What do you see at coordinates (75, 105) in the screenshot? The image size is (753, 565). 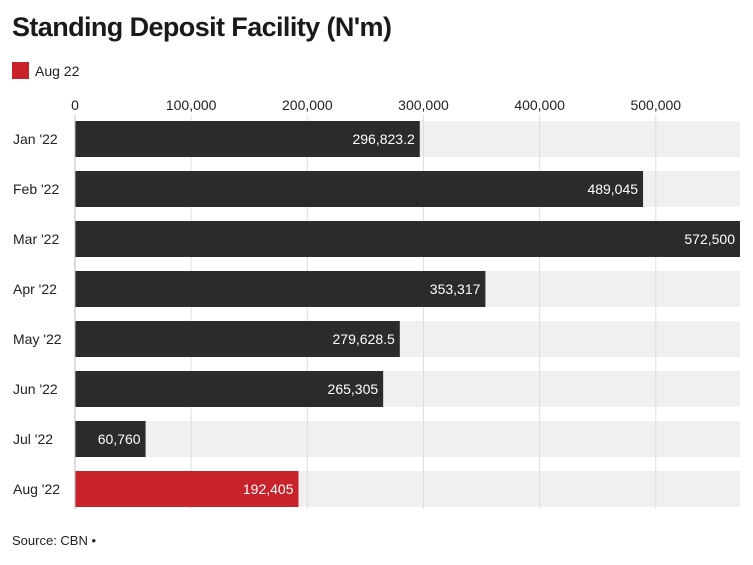 I see `x-tick-label: 0` at bounding box center [75, 105].